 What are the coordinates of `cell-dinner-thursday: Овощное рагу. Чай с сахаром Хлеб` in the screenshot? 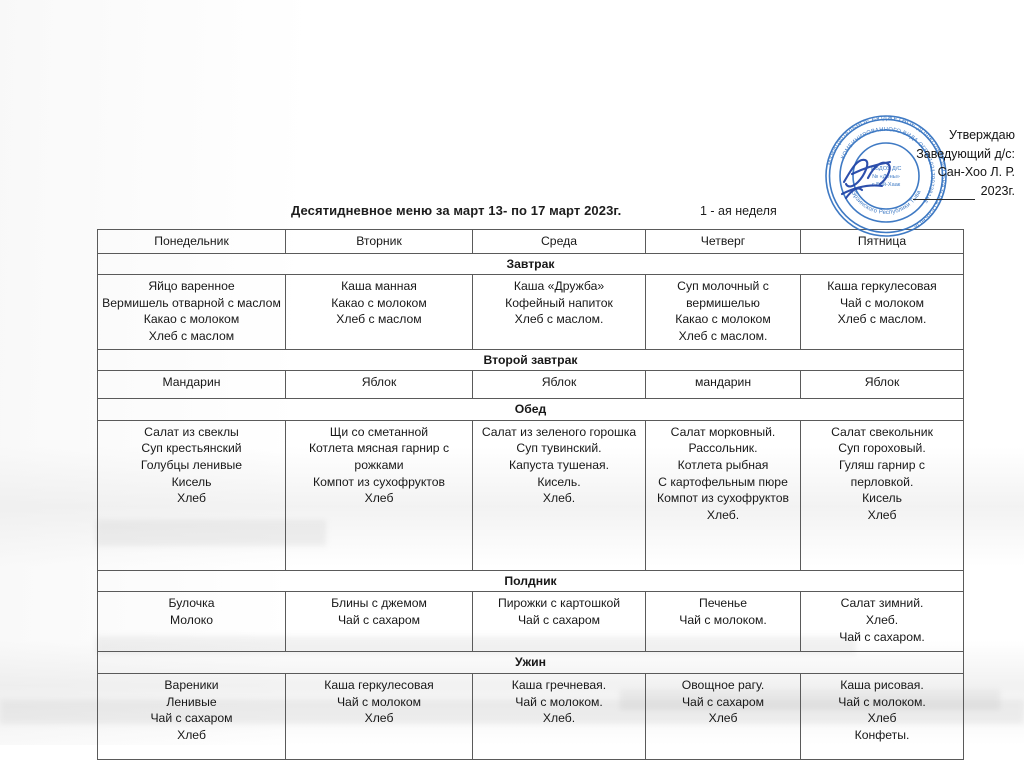 It's located at (723, 716).